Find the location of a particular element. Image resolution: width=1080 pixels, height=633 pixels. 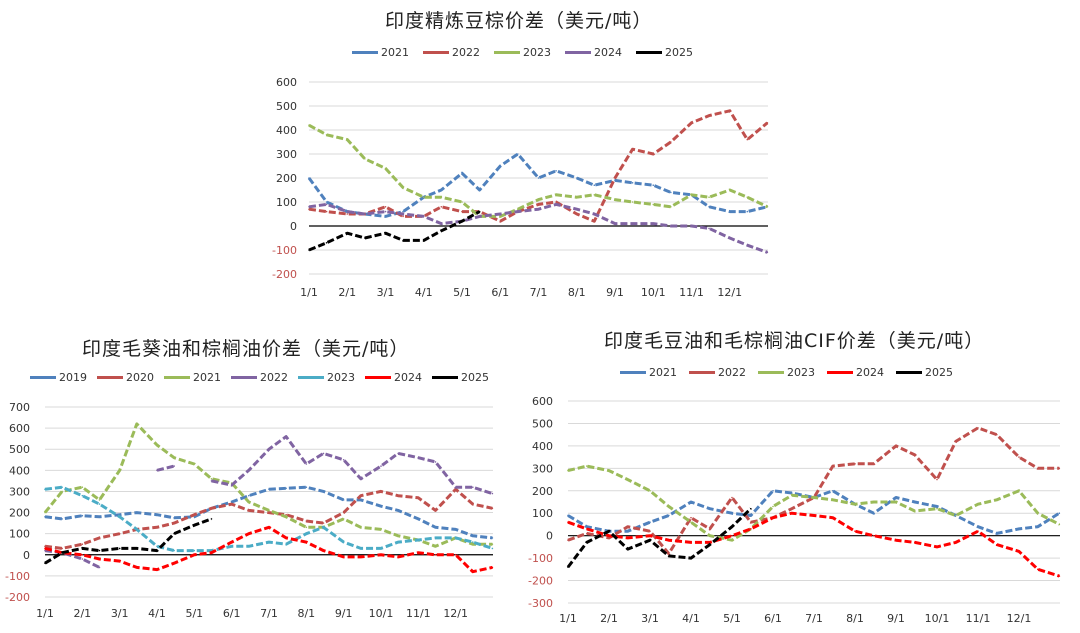

x-tick-label: 2/1 is located at coordinates (347, 292).